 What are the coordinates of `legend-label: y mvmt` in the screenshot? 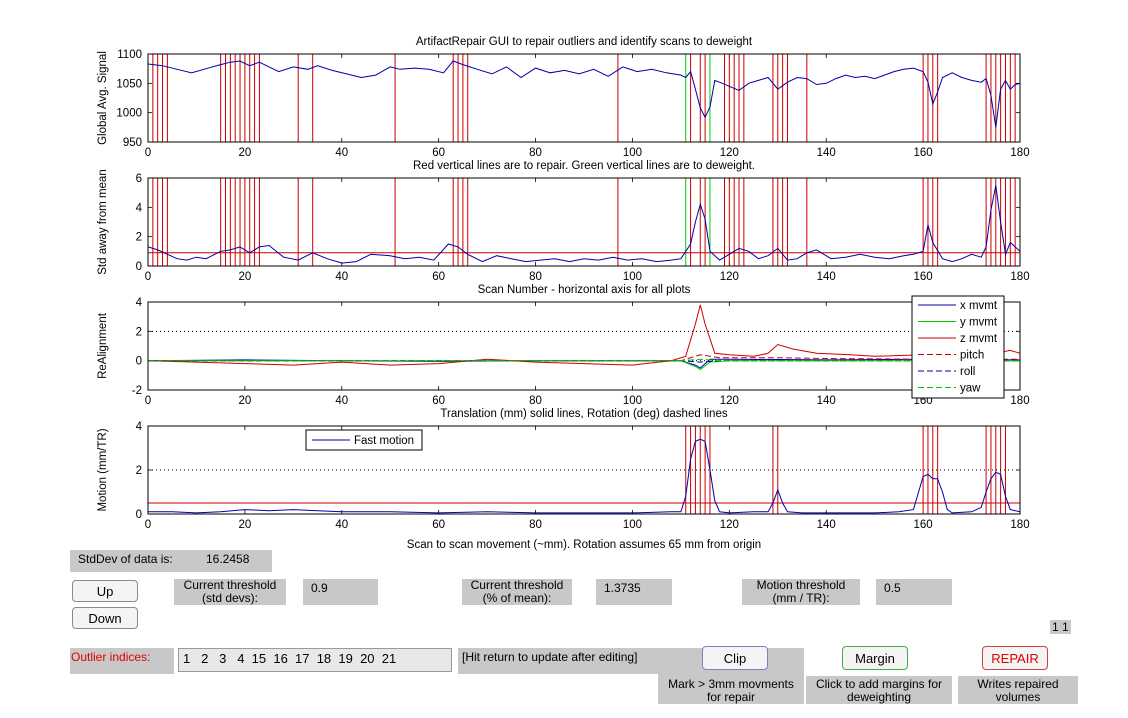 It's located at (979, 323).